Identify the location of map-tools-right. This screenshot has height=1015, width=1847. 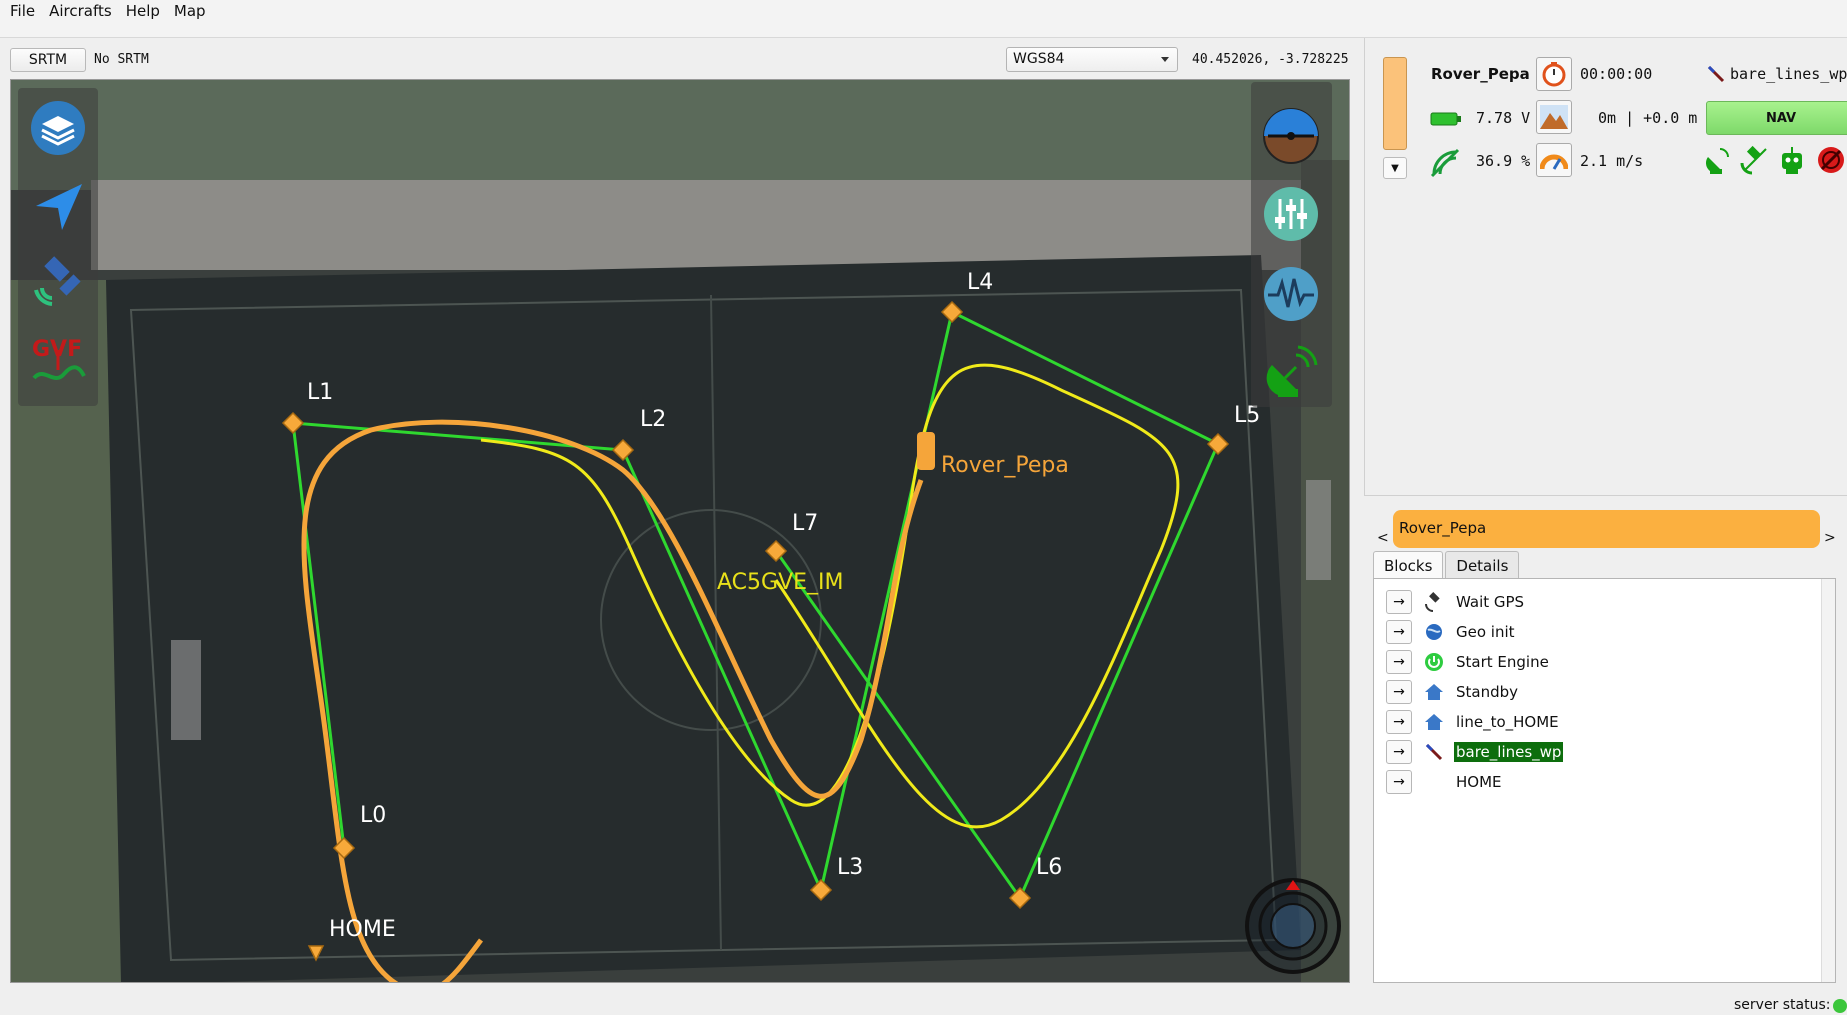
(1291, 244).